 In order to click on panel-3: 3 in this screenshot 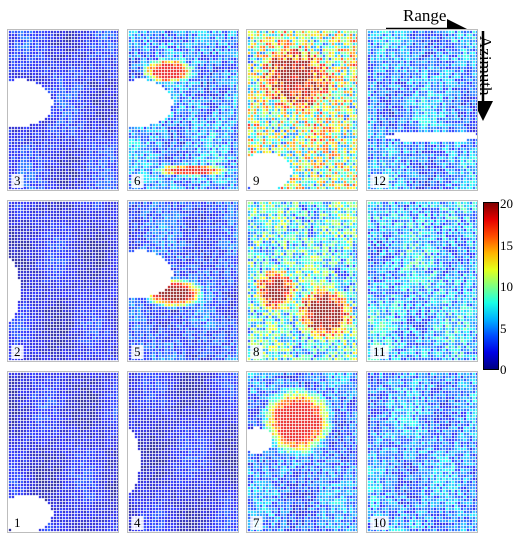, I will do `click(63, 110)`.